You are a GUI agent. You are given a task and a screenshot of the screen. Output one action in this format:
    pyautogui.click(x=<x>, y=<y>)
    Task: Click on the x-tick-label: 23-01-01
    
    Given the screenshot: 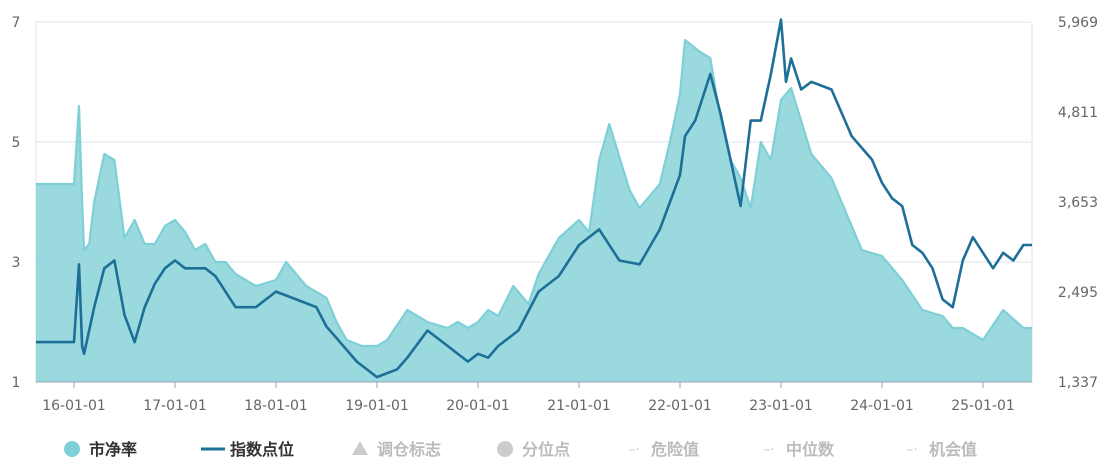 What is the action you would take?
    pyautogui.click(x=781, y=406)
    